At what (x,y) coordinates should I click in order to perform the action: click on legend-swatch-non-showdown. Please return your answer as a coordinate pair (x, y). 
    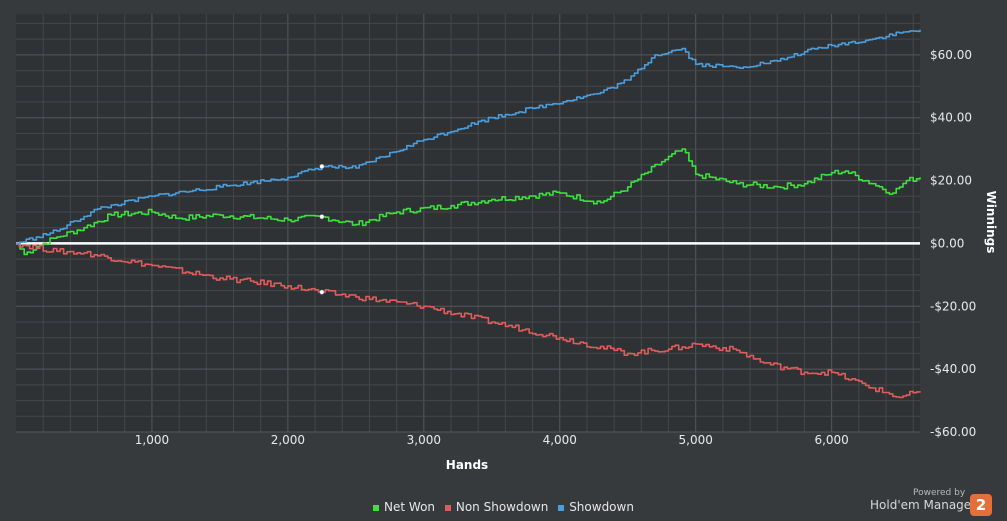
    Looking at the image, I should click on (447, 507).